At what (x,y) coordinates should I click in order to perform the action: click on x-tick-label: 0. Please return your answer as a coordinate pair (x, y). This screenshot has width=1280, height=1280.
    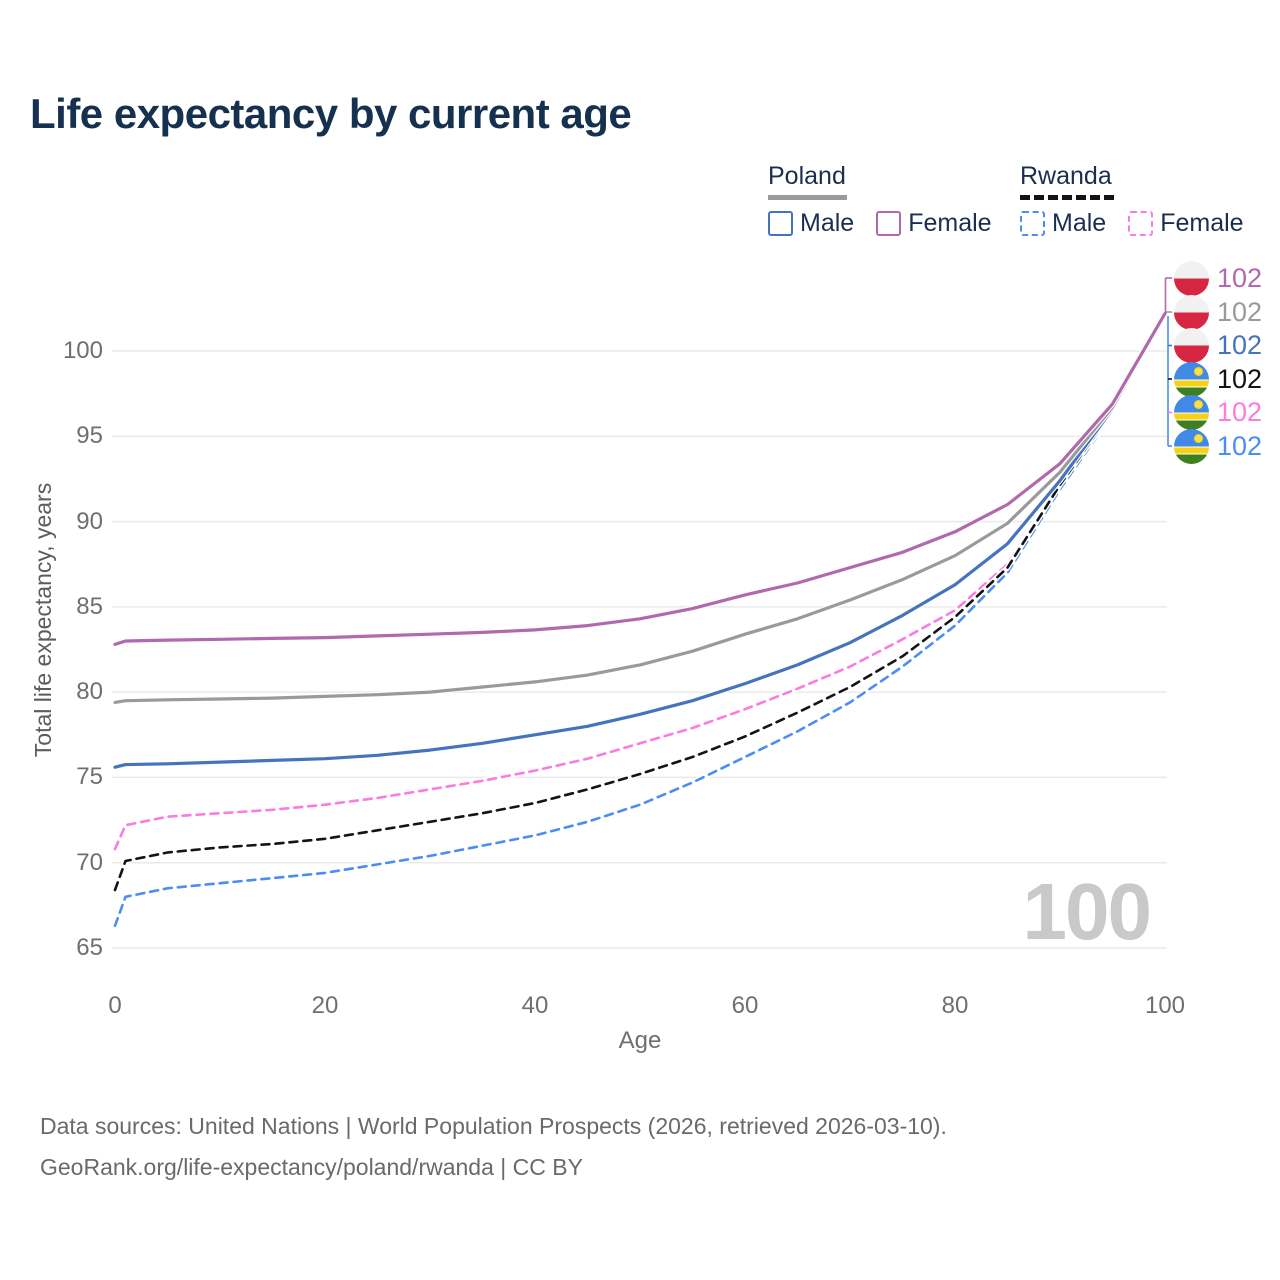
    Looking at the image, I should click on (115, 1005).